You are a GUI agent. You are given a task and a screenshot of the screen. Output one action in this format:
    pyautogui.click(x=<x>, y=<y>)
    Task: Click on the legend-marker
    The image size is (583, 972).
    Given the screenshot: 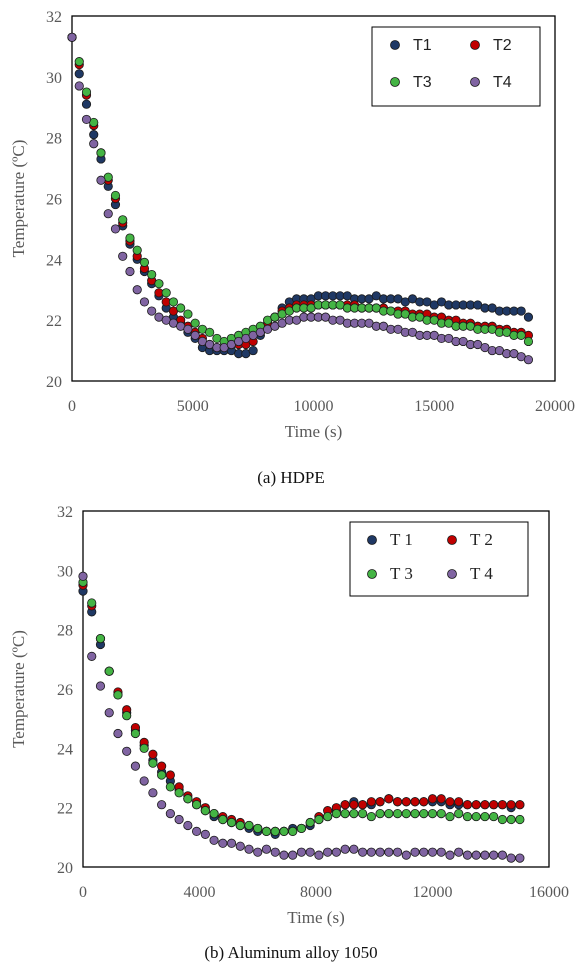 What is the action you would take?
    pyautogui.click(x=395, y=82)
    